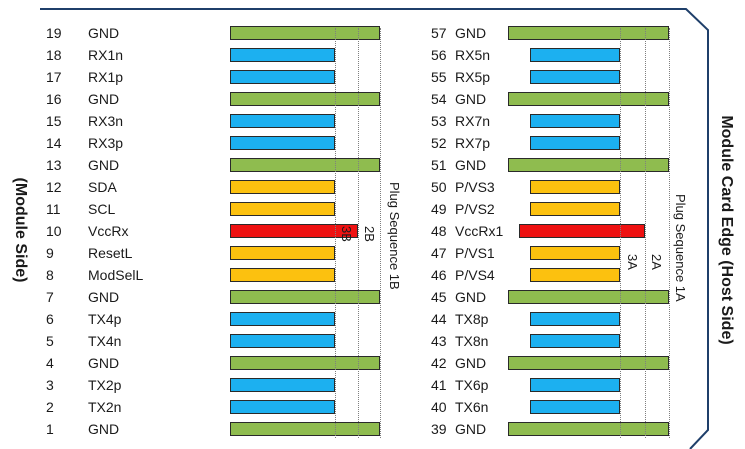 This screenshot has width=745, height=449. What do you see at coordinates (116, 275) in the screenshot?
I see `pin-name: ModSelL` at bounding box center [116, 275].